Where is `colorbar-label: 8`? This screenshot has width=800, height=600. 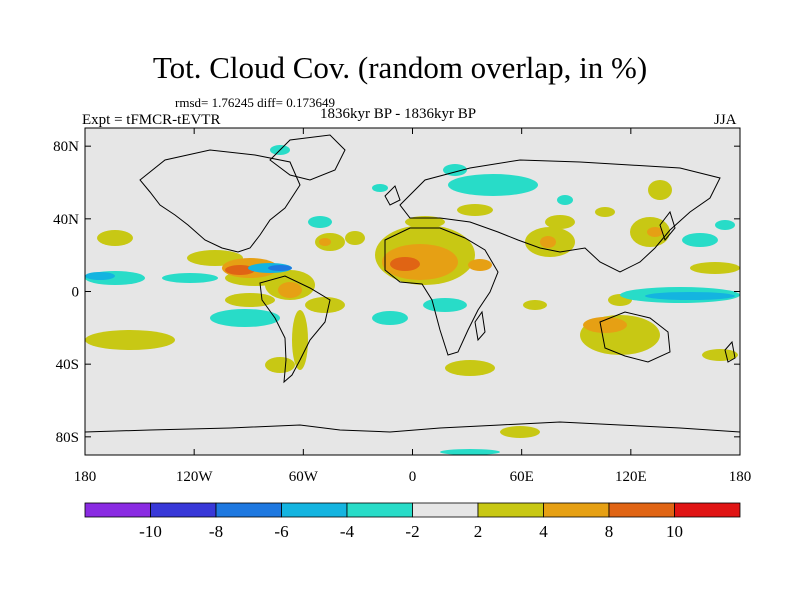
colorbar-label: 8 is located at coordinates (609, 531).